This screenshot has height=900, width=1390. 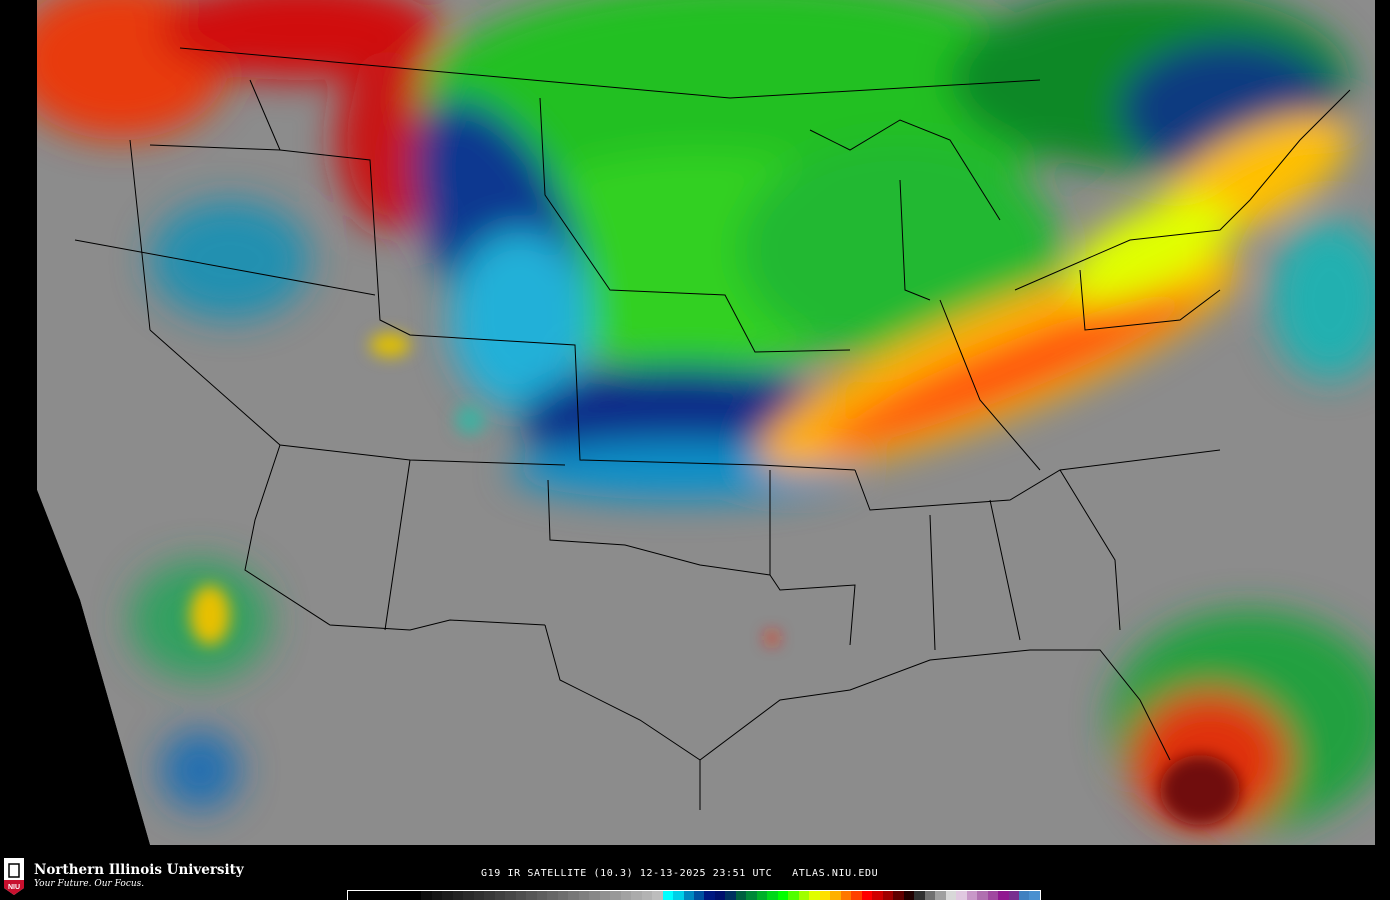 I want to click on university-name: Northern Illinois University, so click(x=139, y=869).